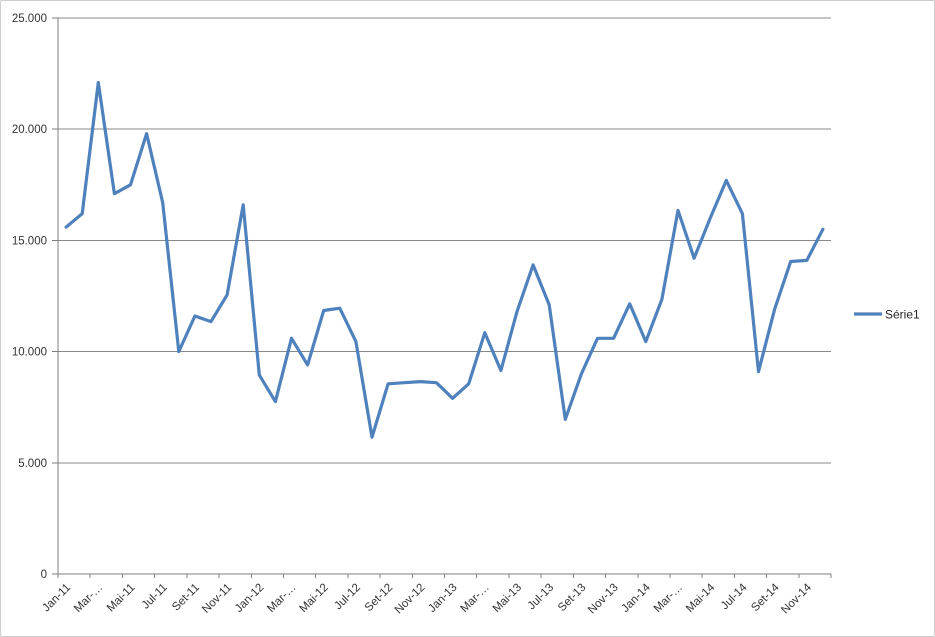  What do you see at coordinates (603, 599) in the screenshot?
I see `x-tick-label: Nov-13` at bounding box center [603, 599].